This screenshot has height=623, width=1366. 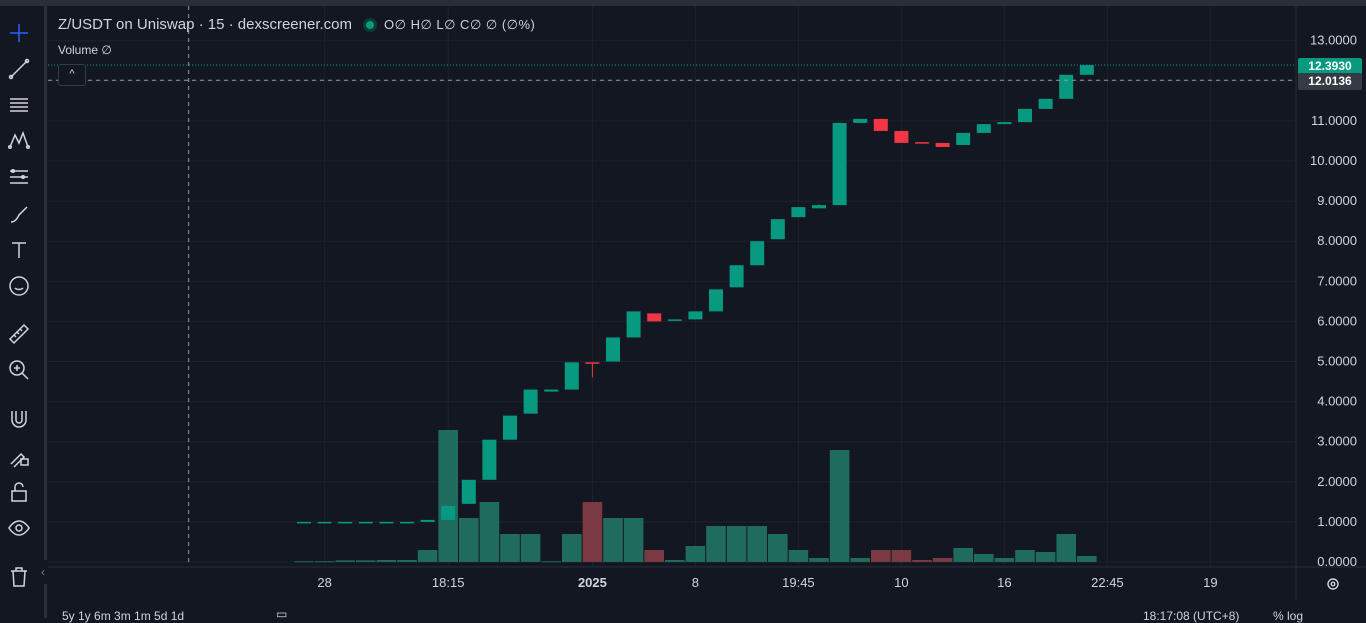 I want to click on text-icon, so click(x=19, y=250).